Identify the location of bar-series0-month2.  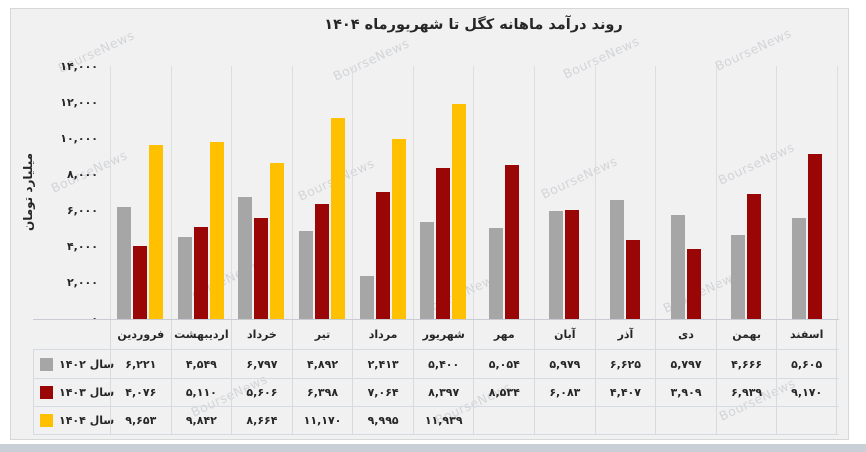
(245, 257).